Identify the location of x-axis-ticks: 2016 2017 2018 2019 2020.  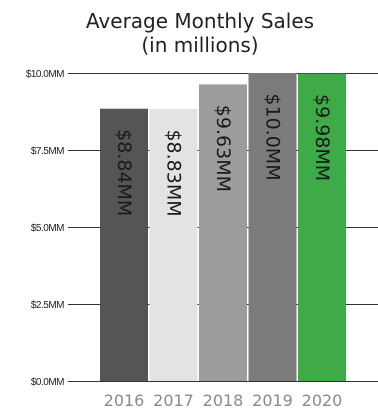
(223, 400).